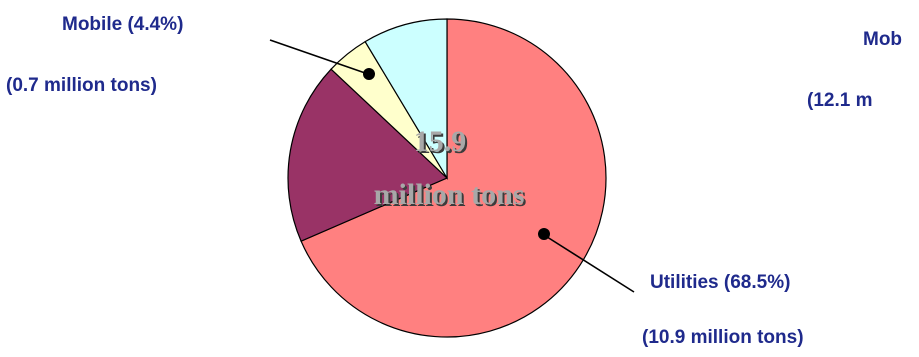 Image resolution: width=919 pixels, height=357 pixels. I want to click on center-label-line2: million tons, so click(449, 194).